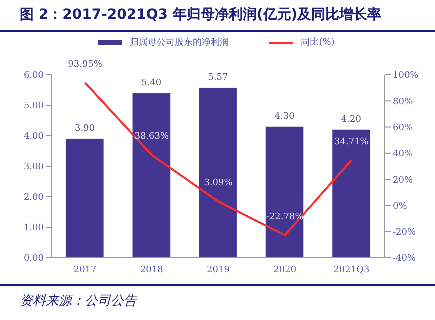  Describe the element at coordinates (85, 129) in the screenshot. I see `data-label: 3.90` at that location.